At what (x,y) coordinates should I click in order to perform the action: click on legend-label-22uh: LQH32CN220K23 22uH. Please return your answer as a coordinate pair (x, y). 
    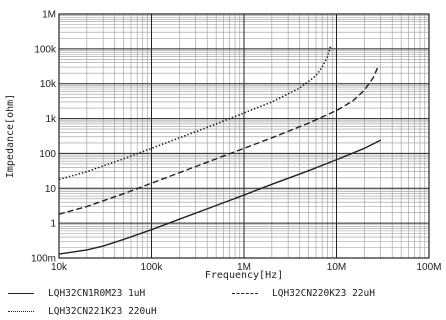
    Looking at the image, I should click on (323, 293).